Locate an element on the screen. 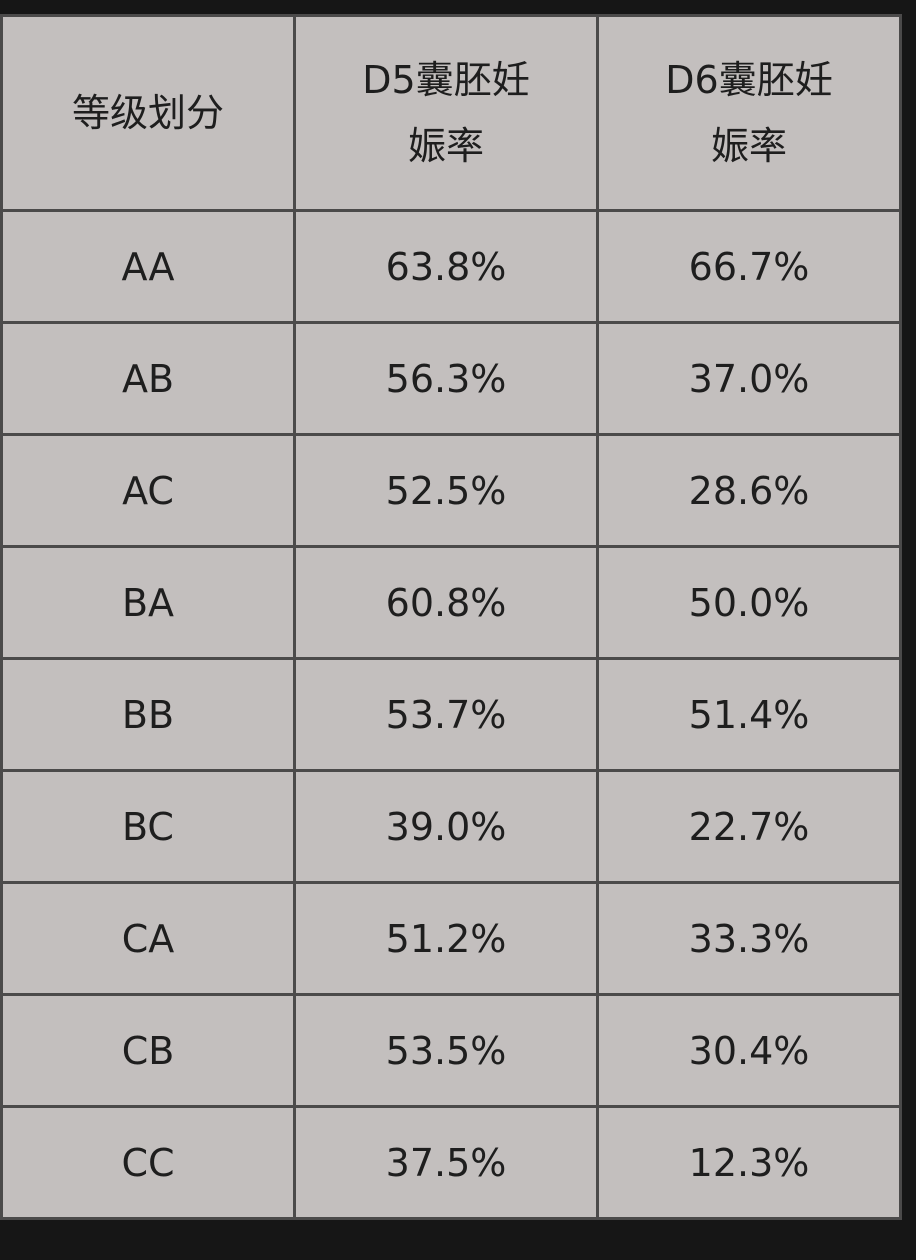 Image resolution: width=916 pixels, height=1260 pixels. table-row: BA 60.8% 50.0% is located at coordinates (451, 602).